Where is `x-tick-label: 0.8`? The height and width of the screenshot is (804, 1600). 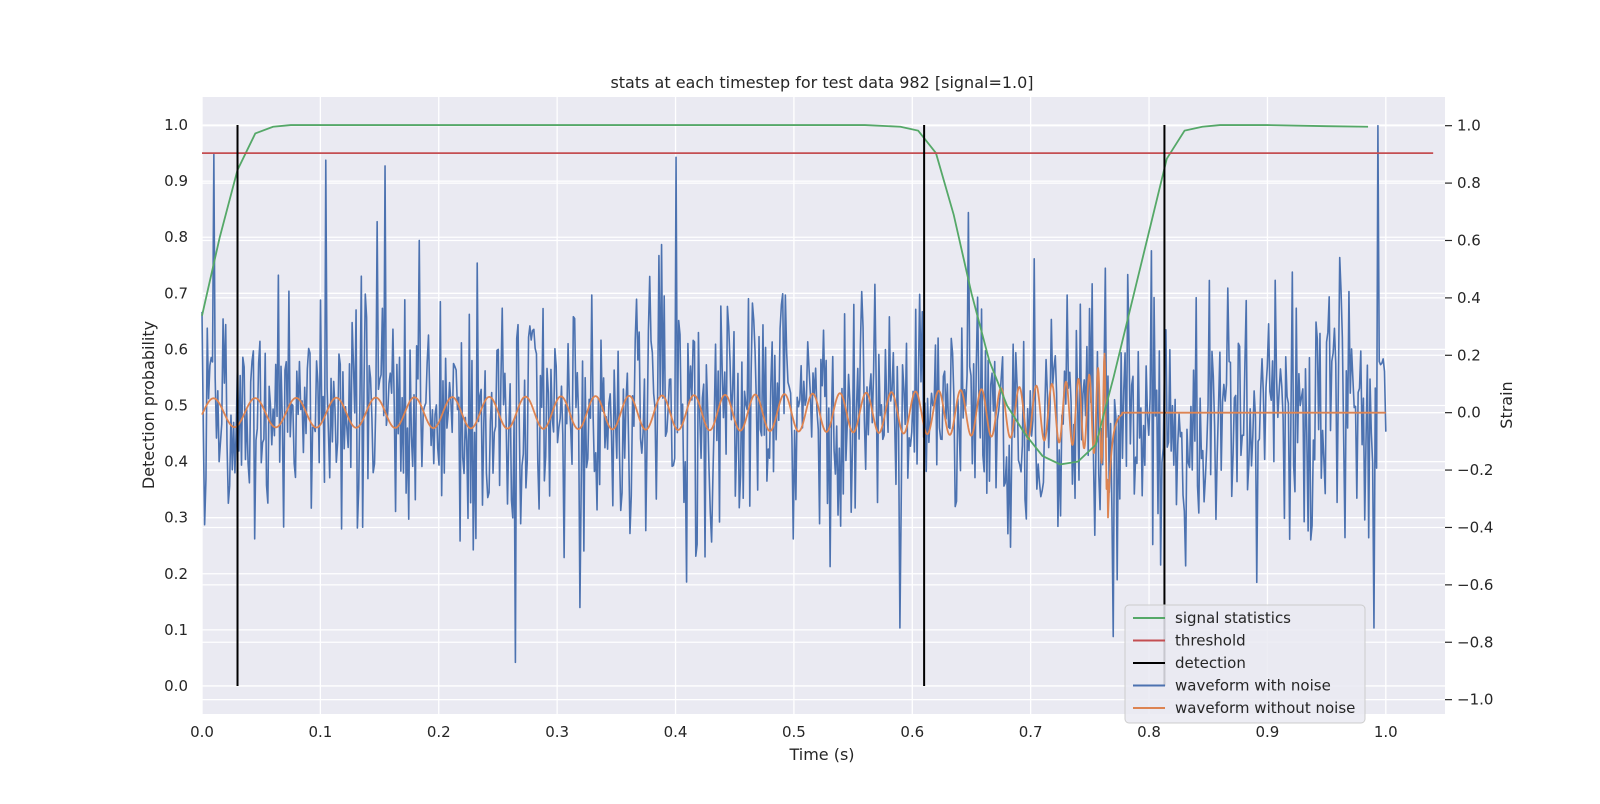
x-tick-label: 0.8 is located at coordinates (1149, 732).